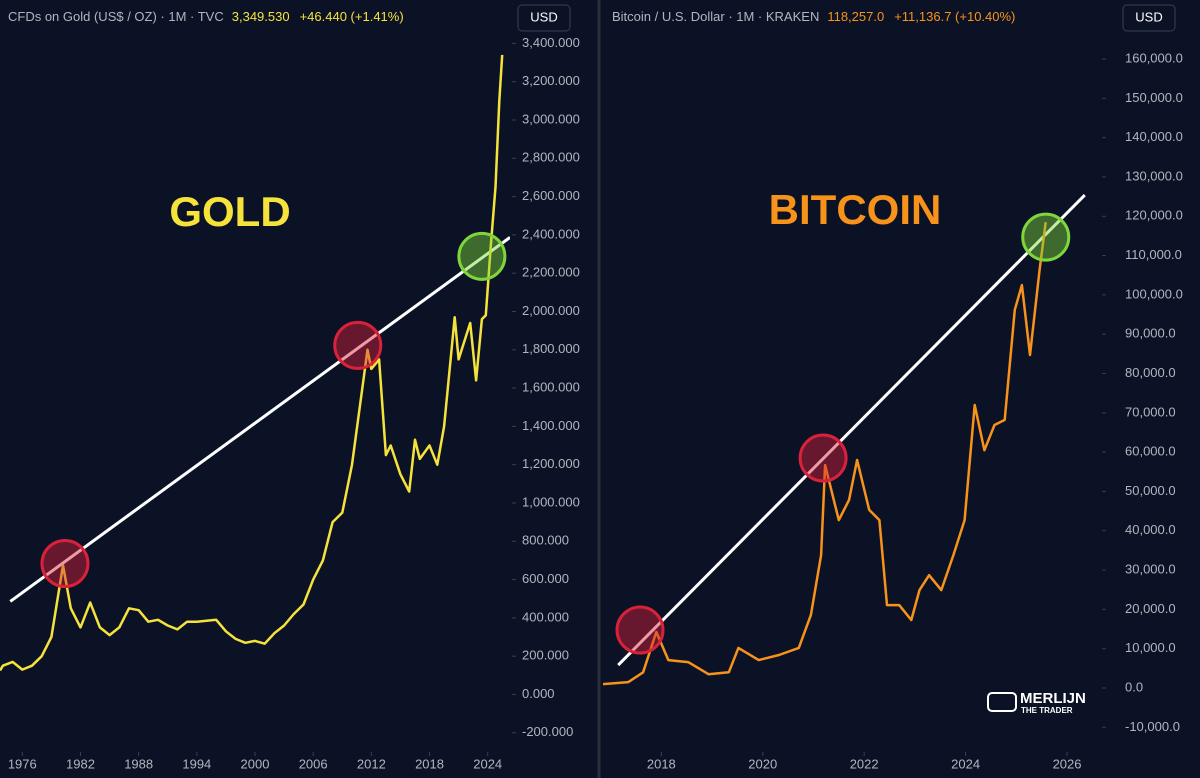 The height and width of the screenshot is (778, 1200). What do you see at coordinates (762, 763) in the screenshot?
I see `x-tick-label: 2020` at bounding box center [762, 763].